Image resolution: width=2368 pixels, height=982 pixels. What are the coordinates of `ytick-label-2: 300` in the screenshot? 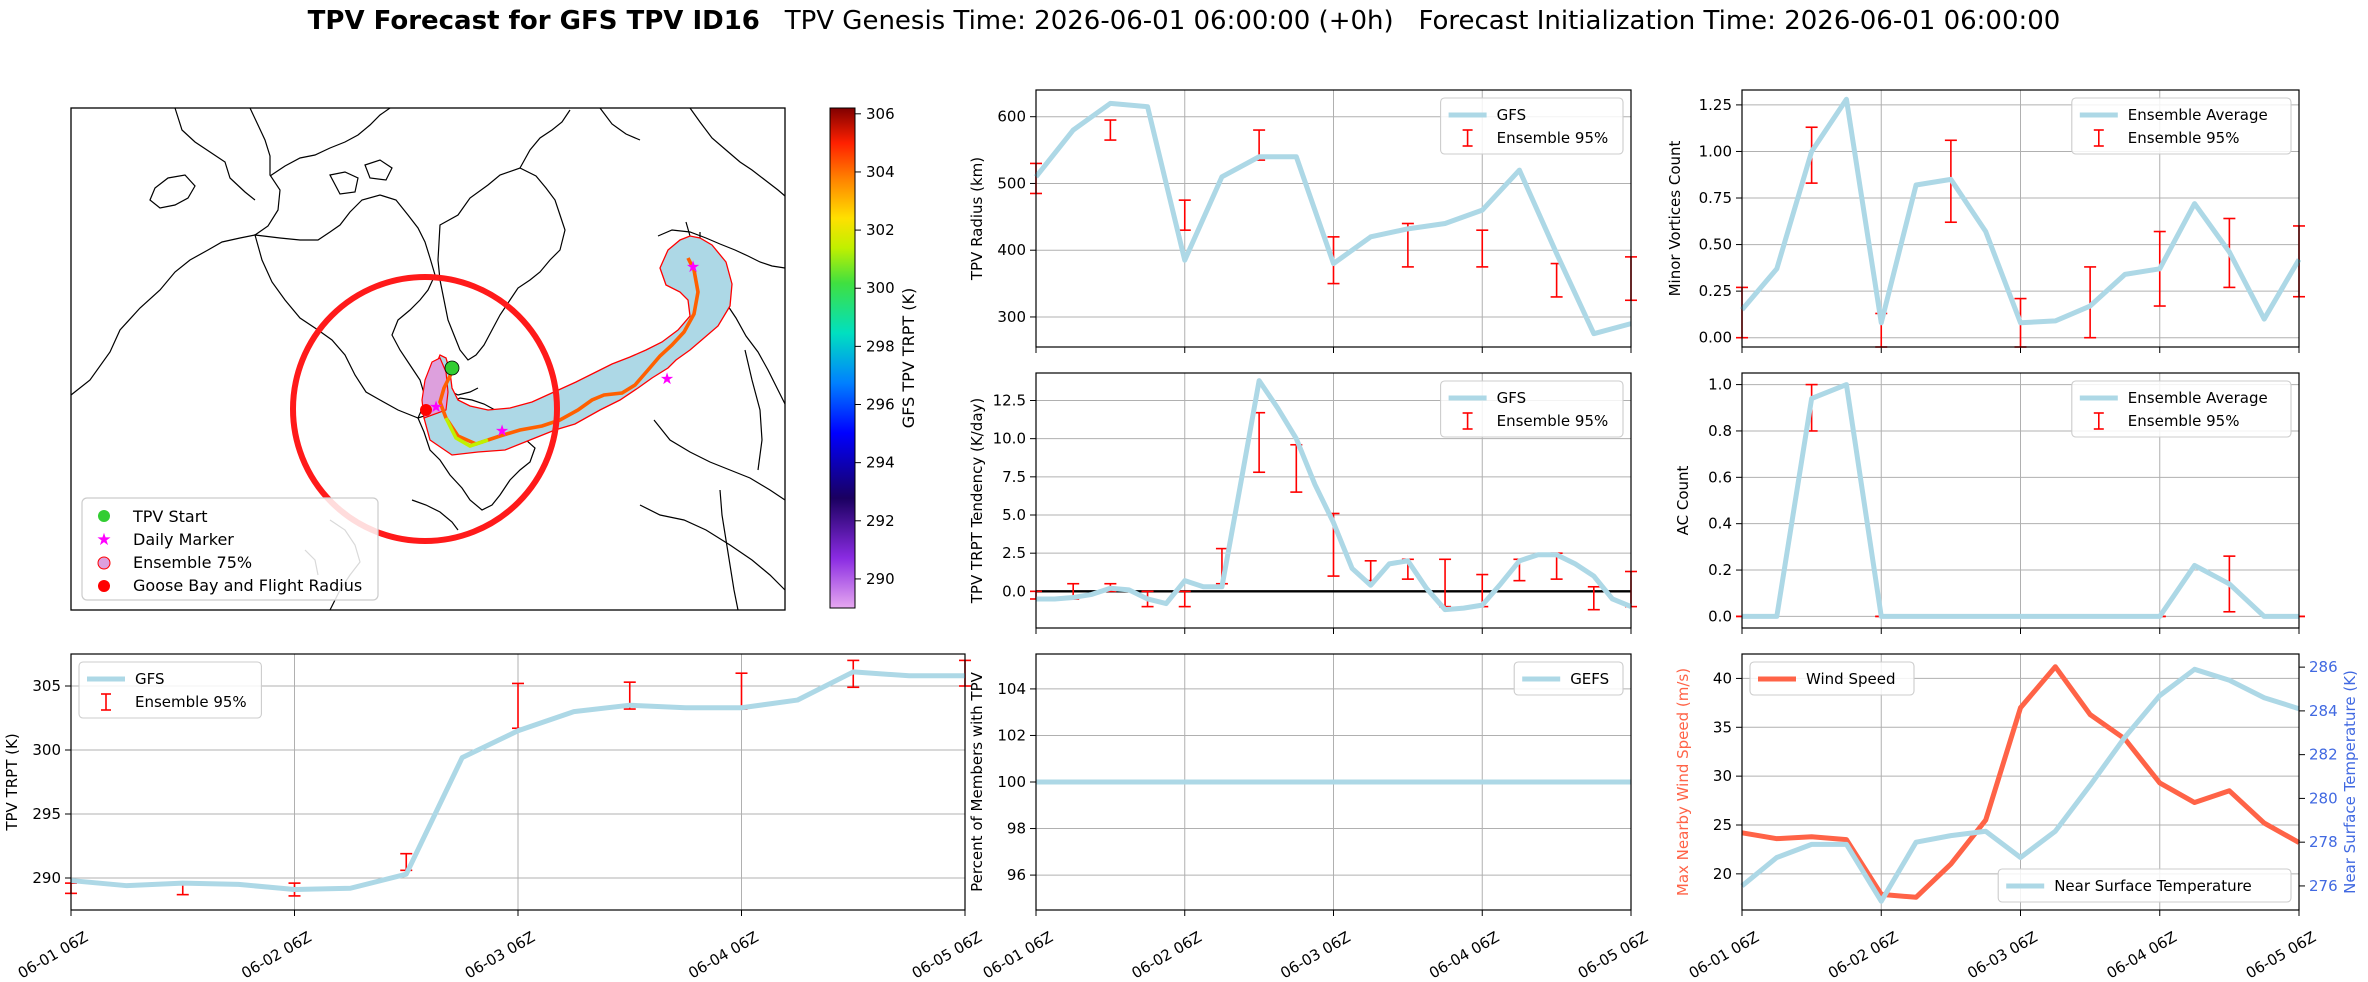 It's located at (46, 750).